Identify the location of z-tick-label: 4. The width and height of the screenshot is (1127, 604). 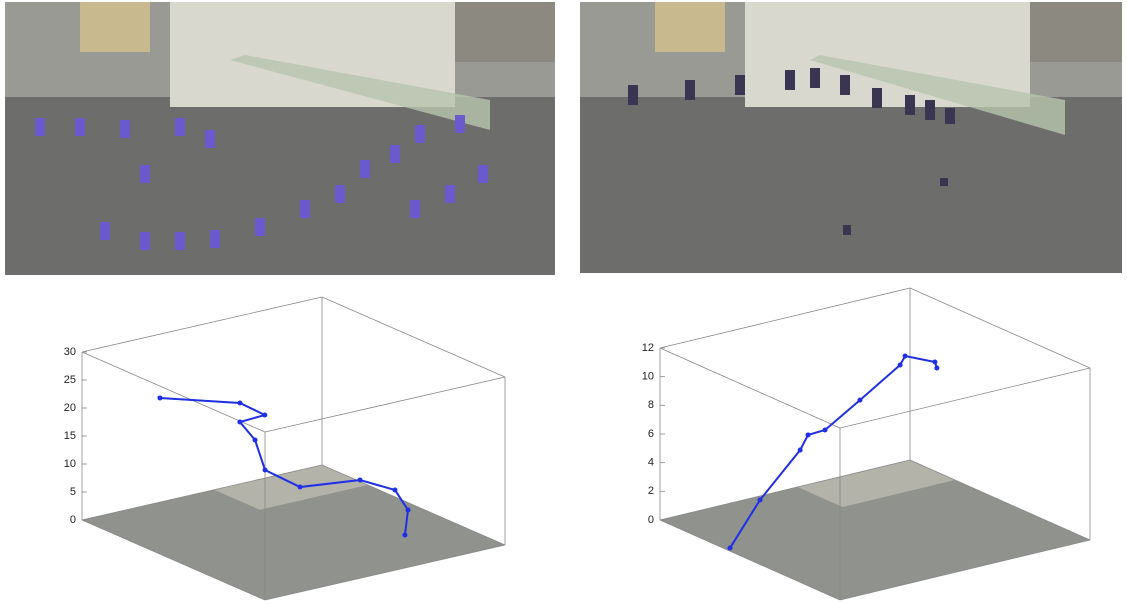
(651, 463).